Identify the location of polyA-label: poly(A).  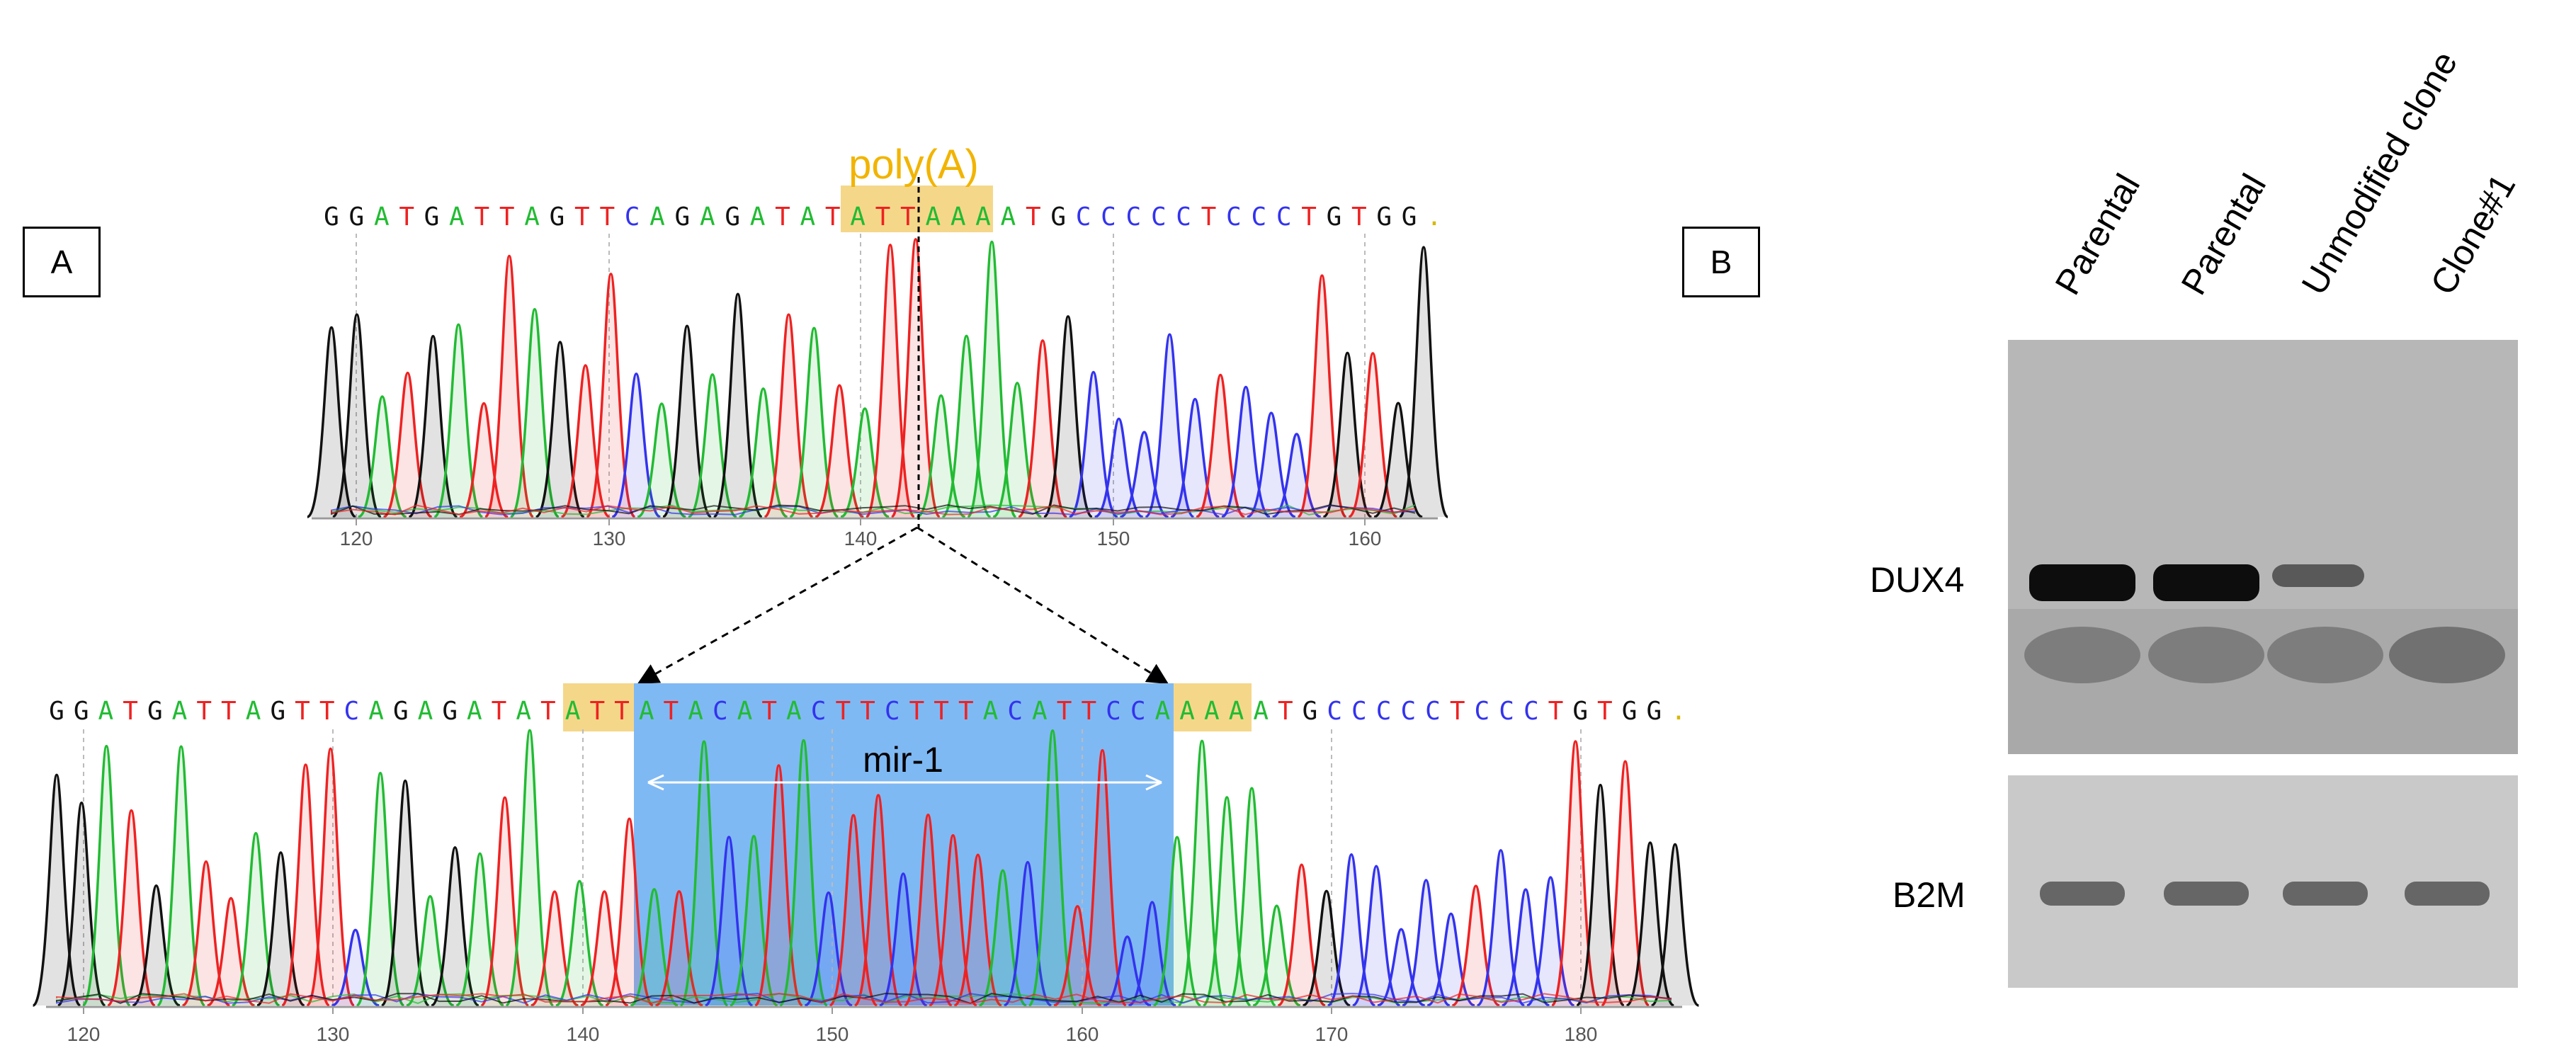
(914, 165).